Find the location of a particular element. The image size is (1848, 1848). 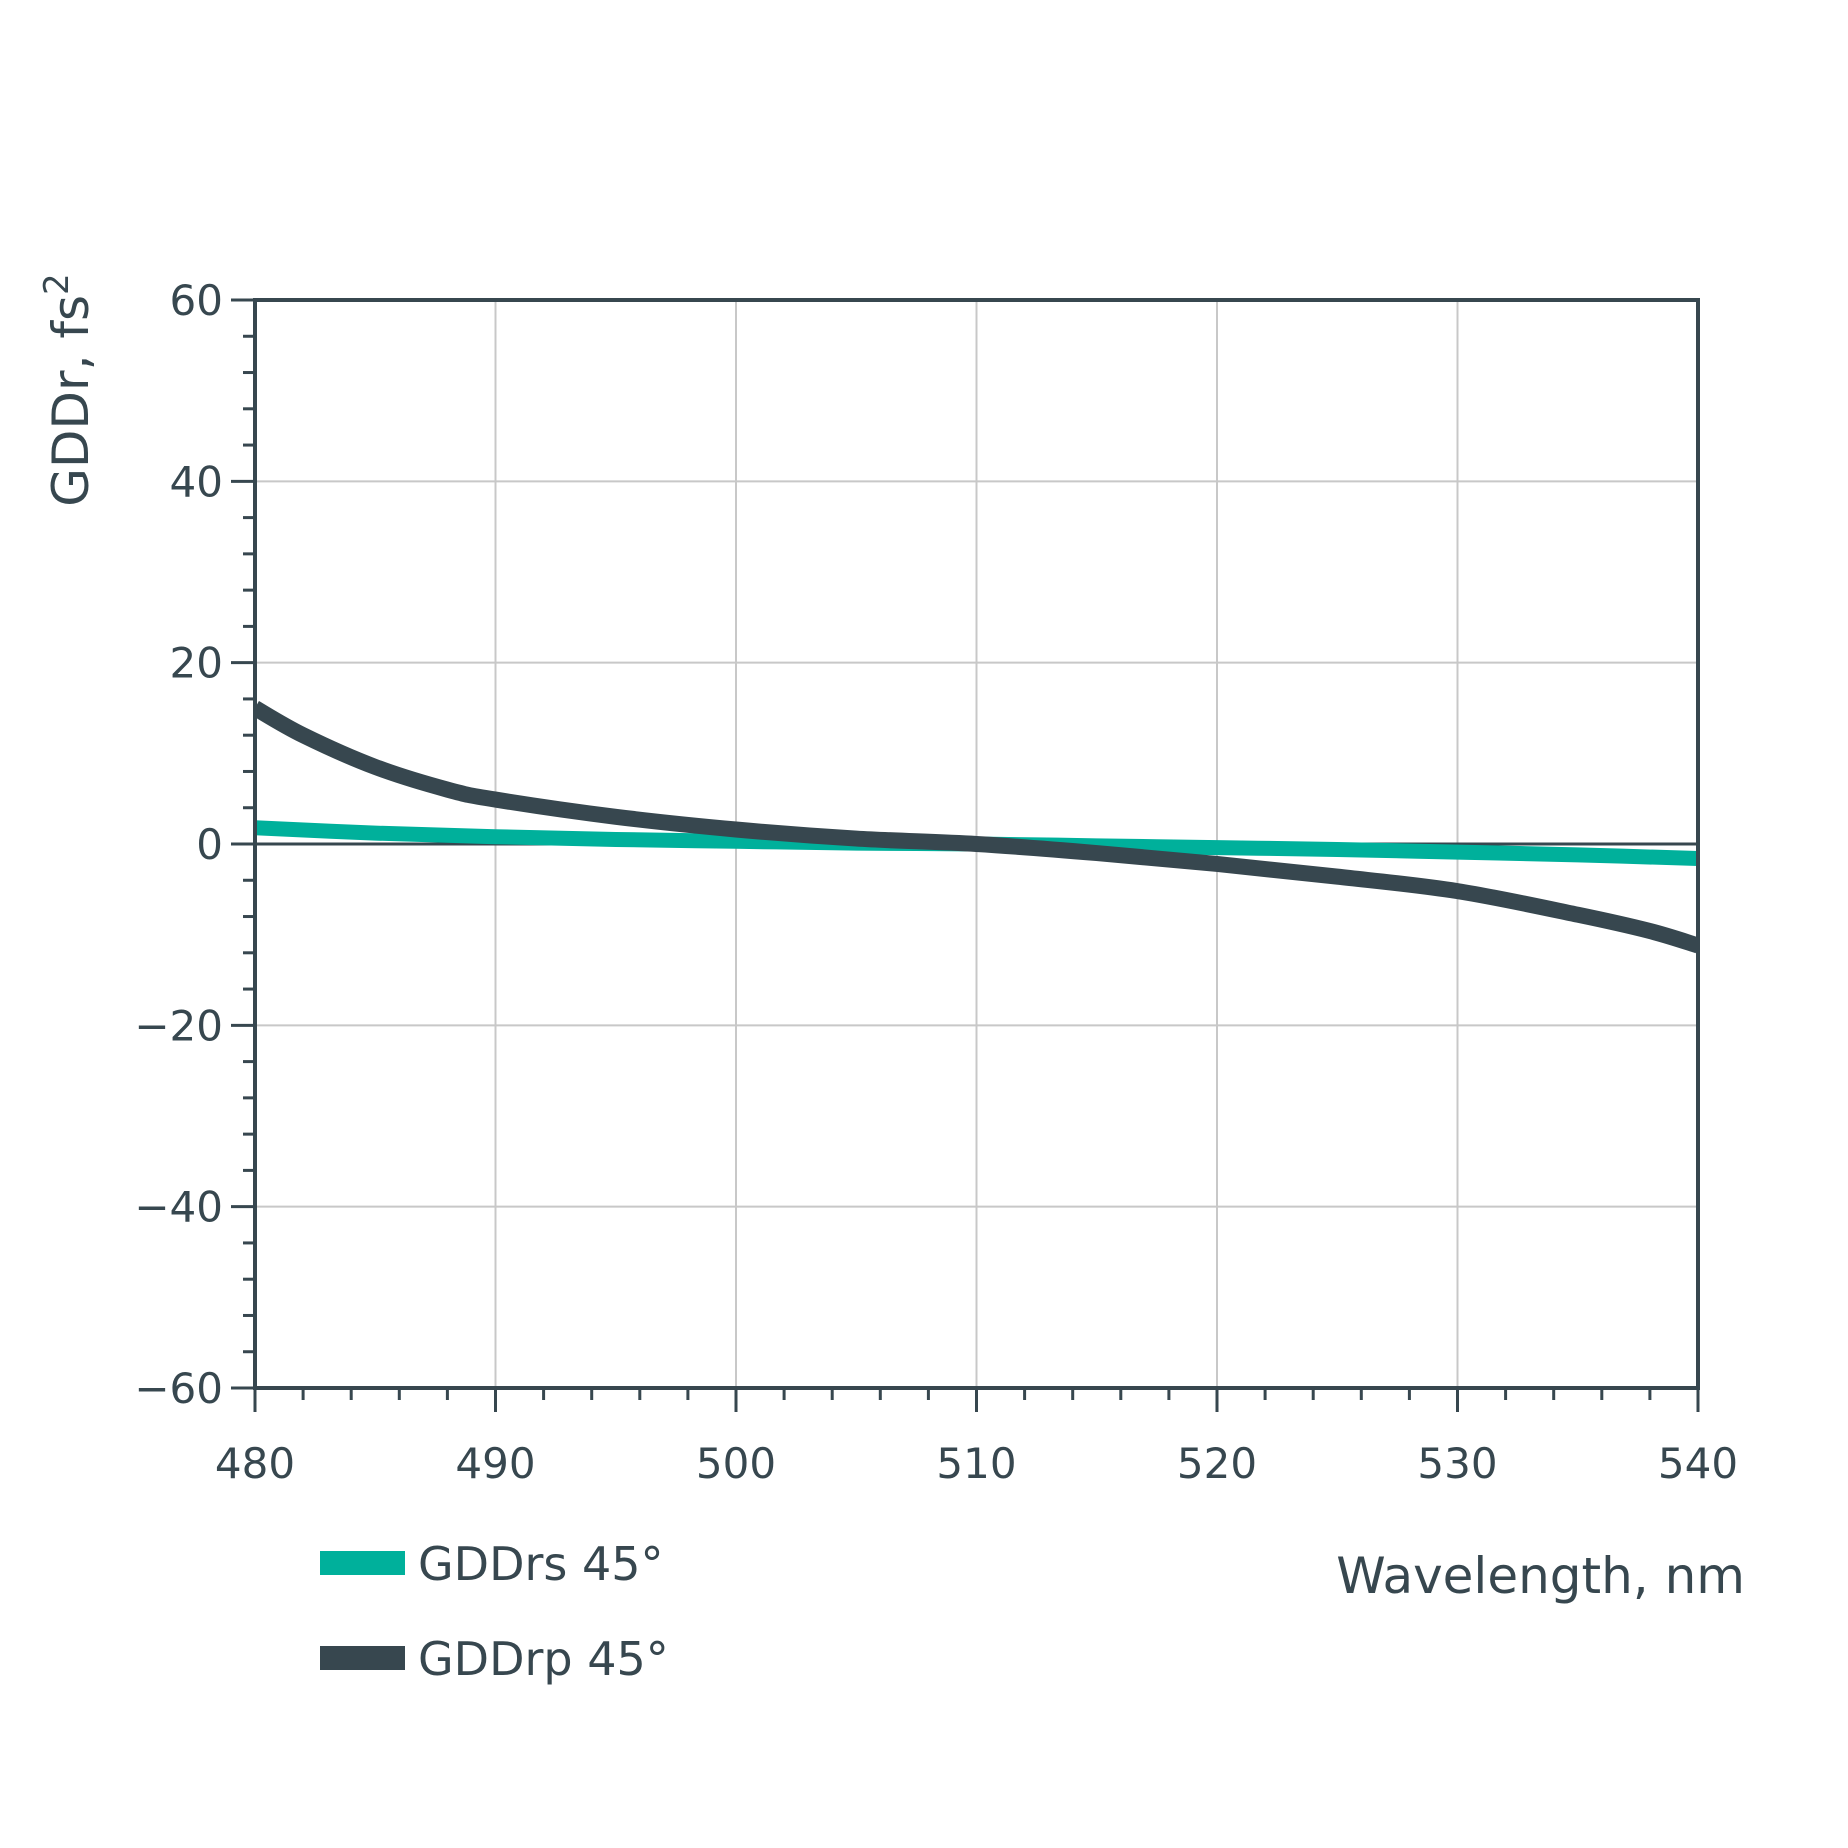

y-tick-label: 20 is located at coordinates (196, 663).